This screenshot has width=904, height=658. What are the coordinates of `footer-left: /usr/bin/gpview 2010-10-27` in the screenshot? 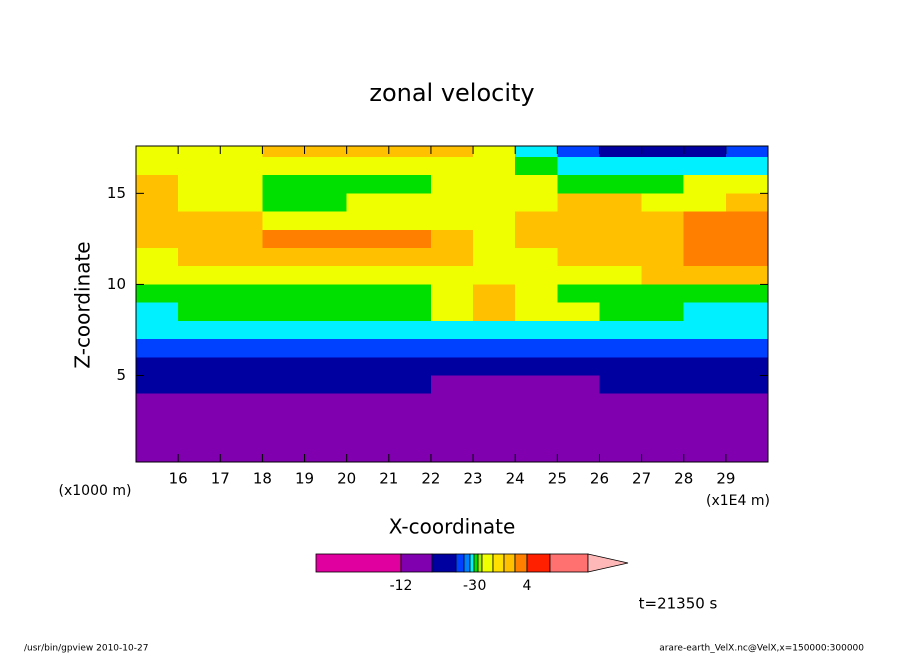 It's located at (86, 649).